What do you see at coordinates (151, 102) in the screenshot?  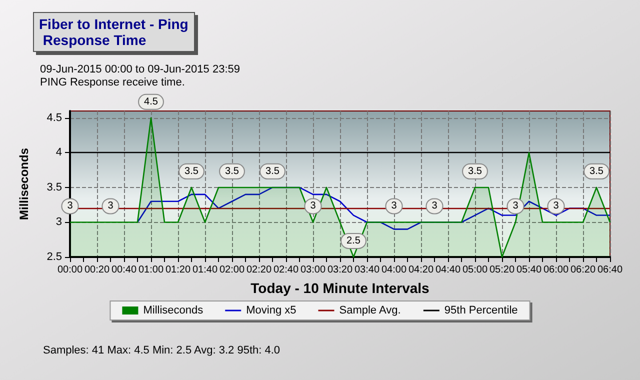 I see `data-label: 4.5` at bounding box center [151, 102].